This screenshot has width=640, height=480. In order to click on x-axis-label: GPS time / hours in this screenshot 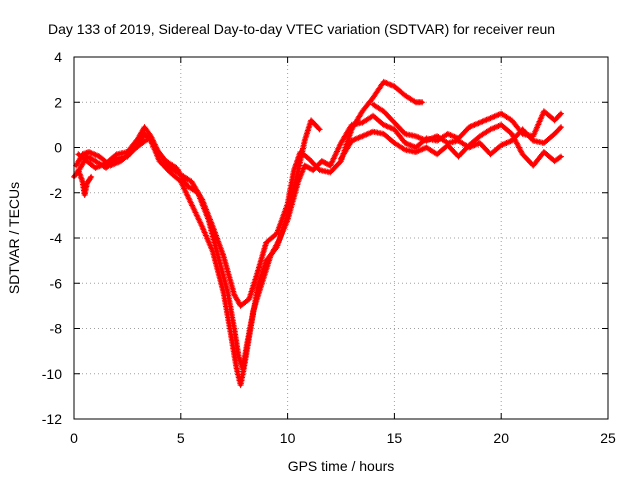, I will do `click(341, 466)`.